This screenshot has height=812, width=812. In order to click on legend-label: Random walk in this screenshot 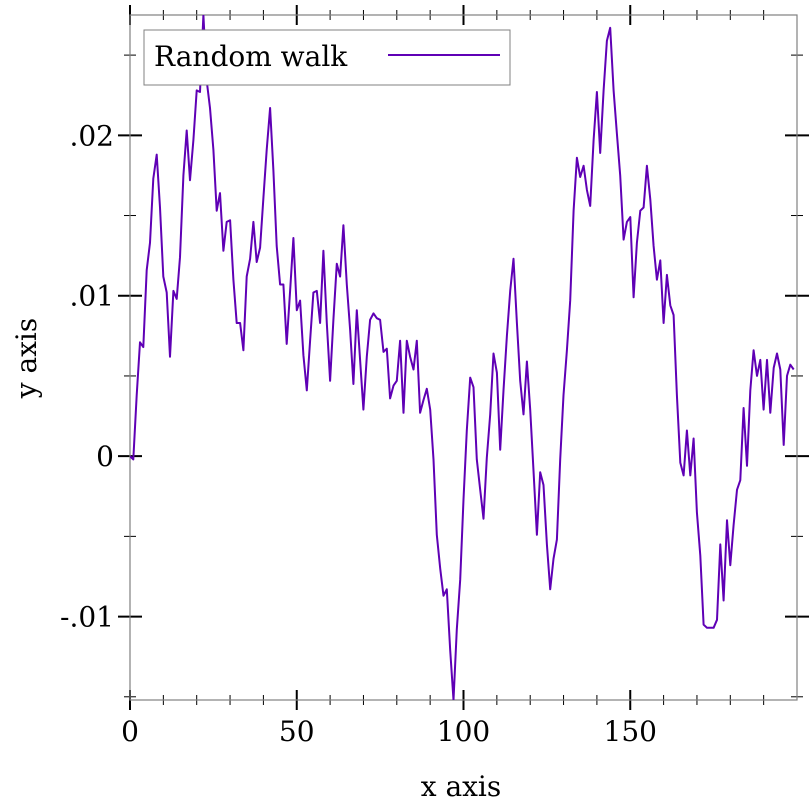, I will do `click(251, 56)`.